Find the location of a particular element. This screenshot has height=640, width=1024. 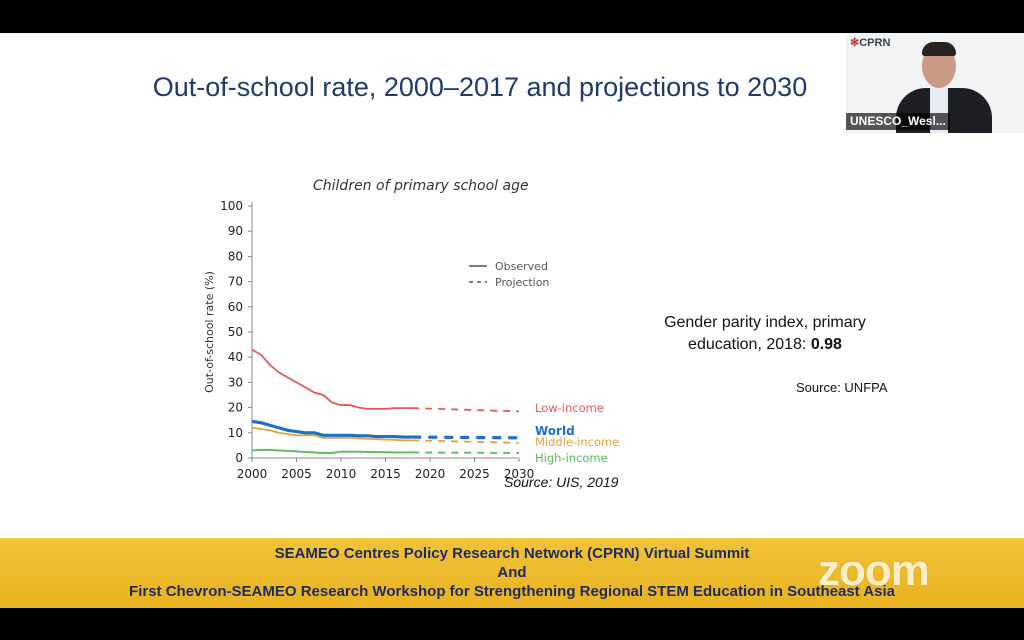

series-high-income-observed is located at coordinates (332, 451).